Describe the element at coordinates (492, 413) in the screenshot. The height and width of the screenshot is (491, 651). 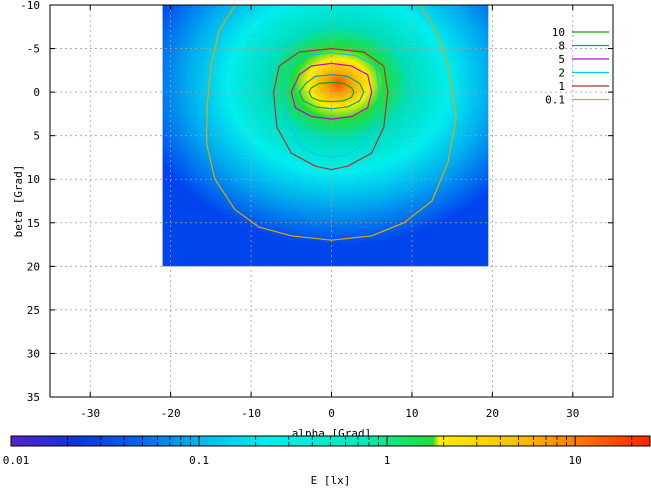
I see `x-tick-label: 20` at that location.